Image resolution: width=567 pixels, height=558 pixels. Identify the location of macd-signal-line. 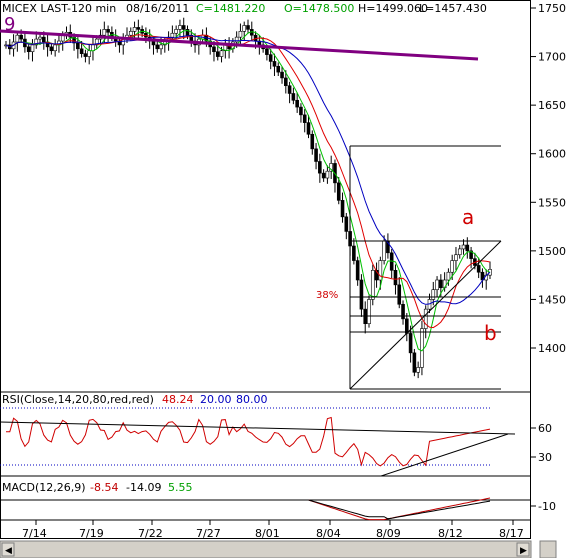
(248, 509).